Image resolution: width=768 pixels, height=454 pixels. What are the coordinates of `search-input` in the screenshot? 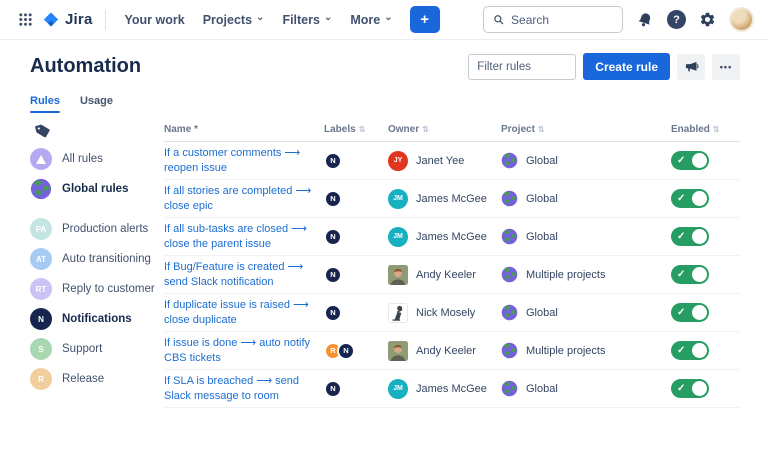 It's located at (562, 19).